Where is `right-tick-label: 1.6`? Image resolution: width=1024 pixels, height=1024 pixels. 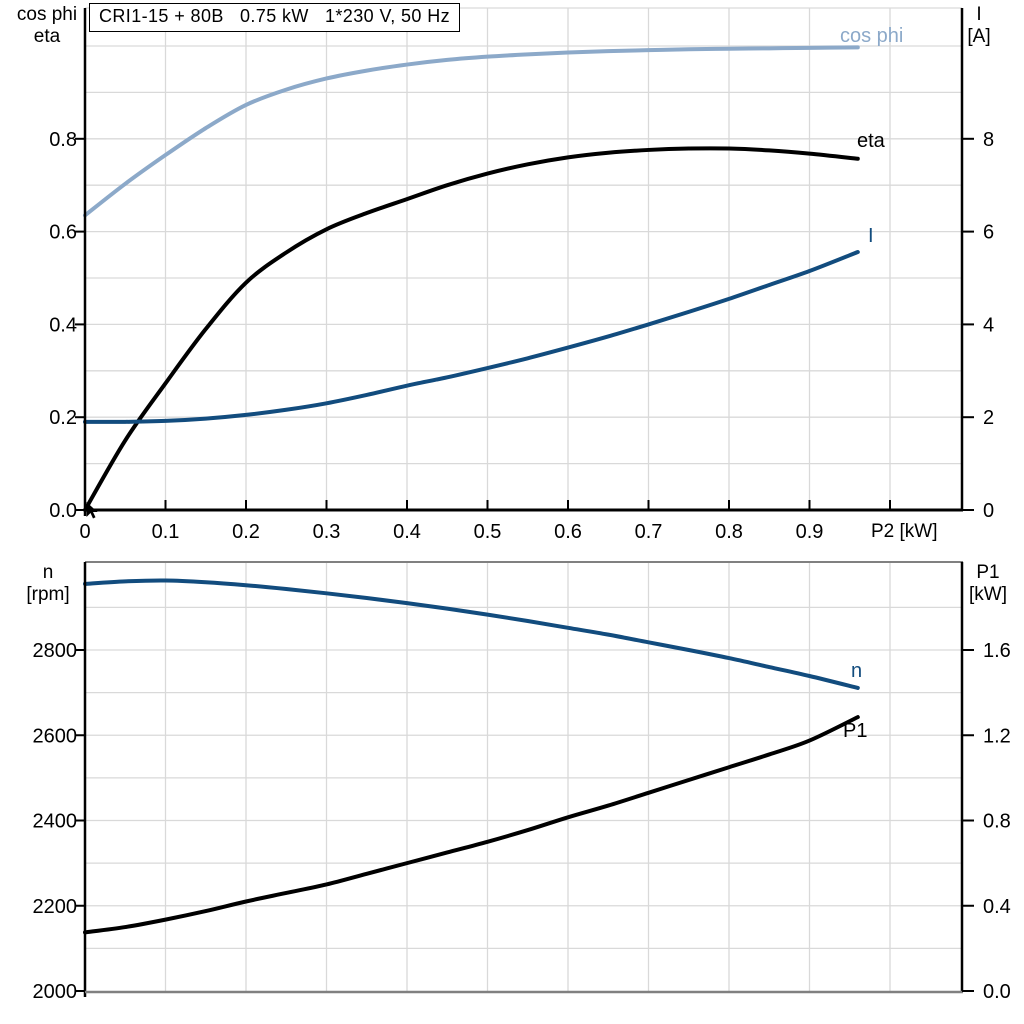
right-tick-label: 1.6 is located at coordinates (997, 651).